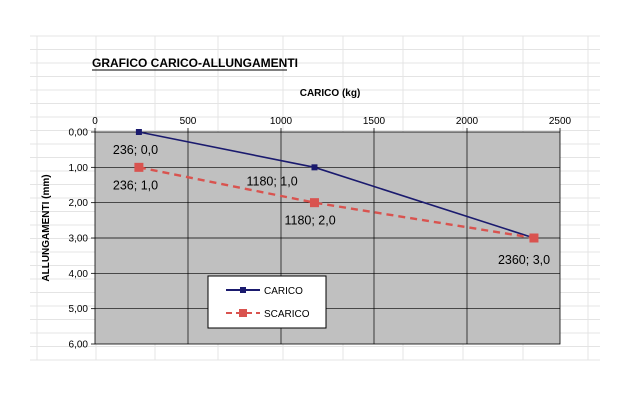  I want to click on data-label-scarico: 1180; 2,0, so click(309, 221).